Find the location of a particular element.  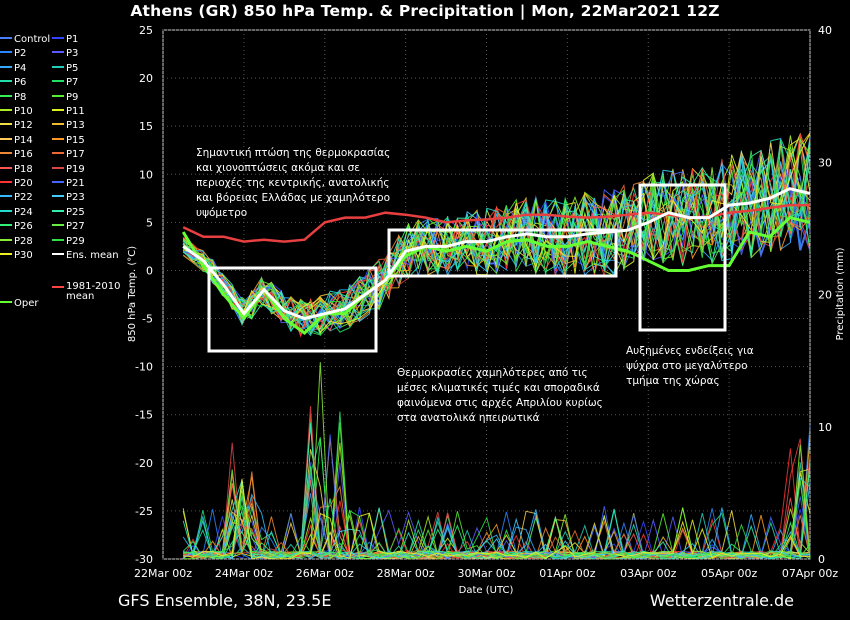

legend-label: P16 is located at coordinates (23, 155).